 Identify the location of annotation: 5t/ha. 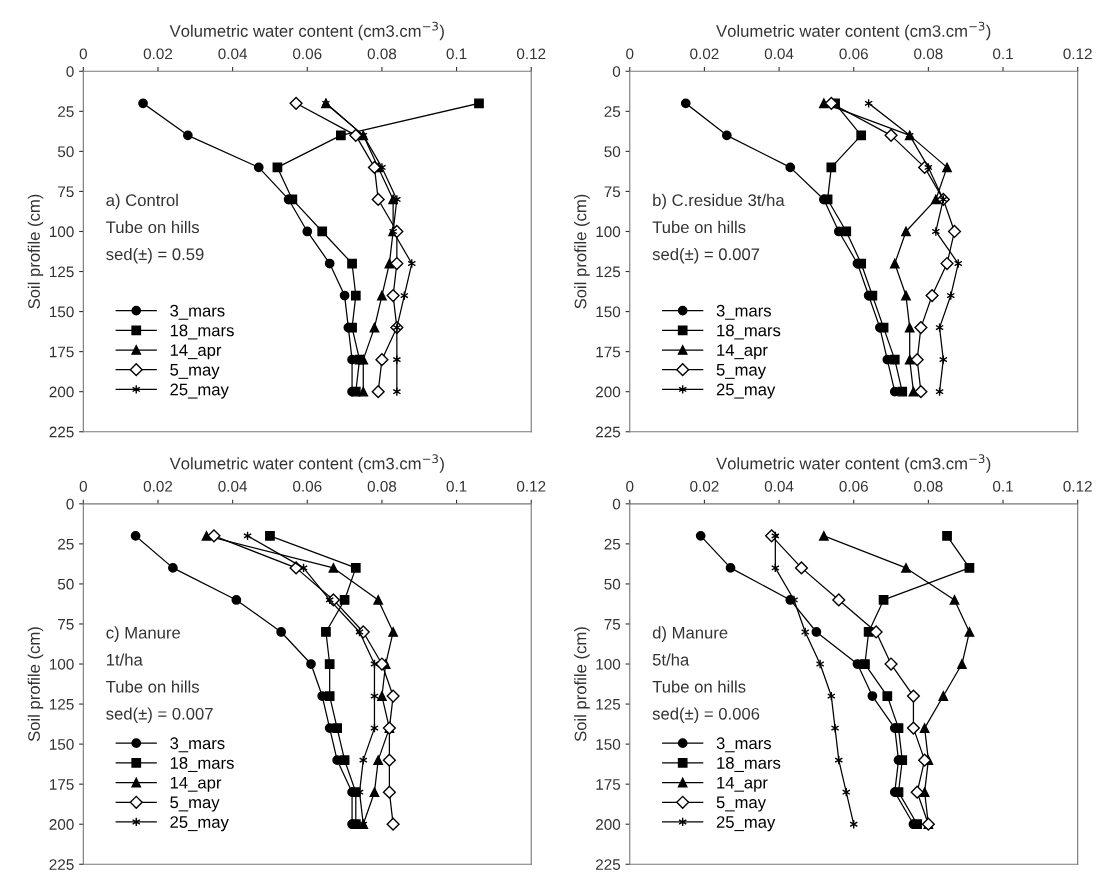
(671, 659).